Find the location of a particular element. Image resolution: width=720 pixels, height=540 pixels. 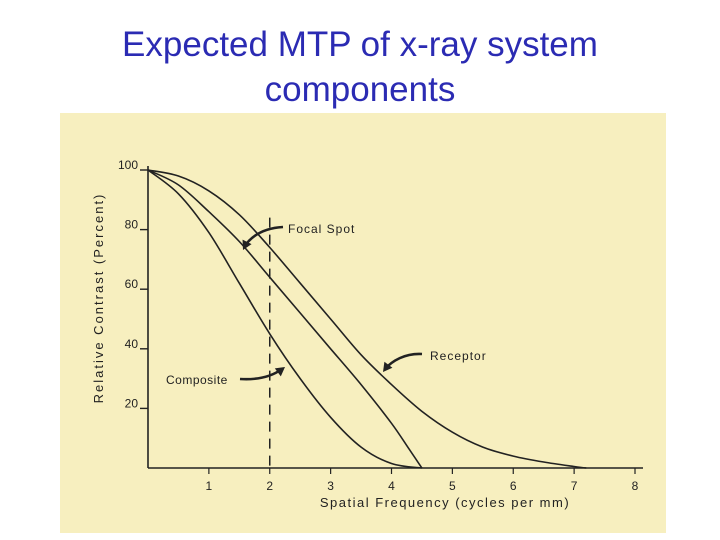

x-tick-label: 7 is located at coordinates (574, 486).